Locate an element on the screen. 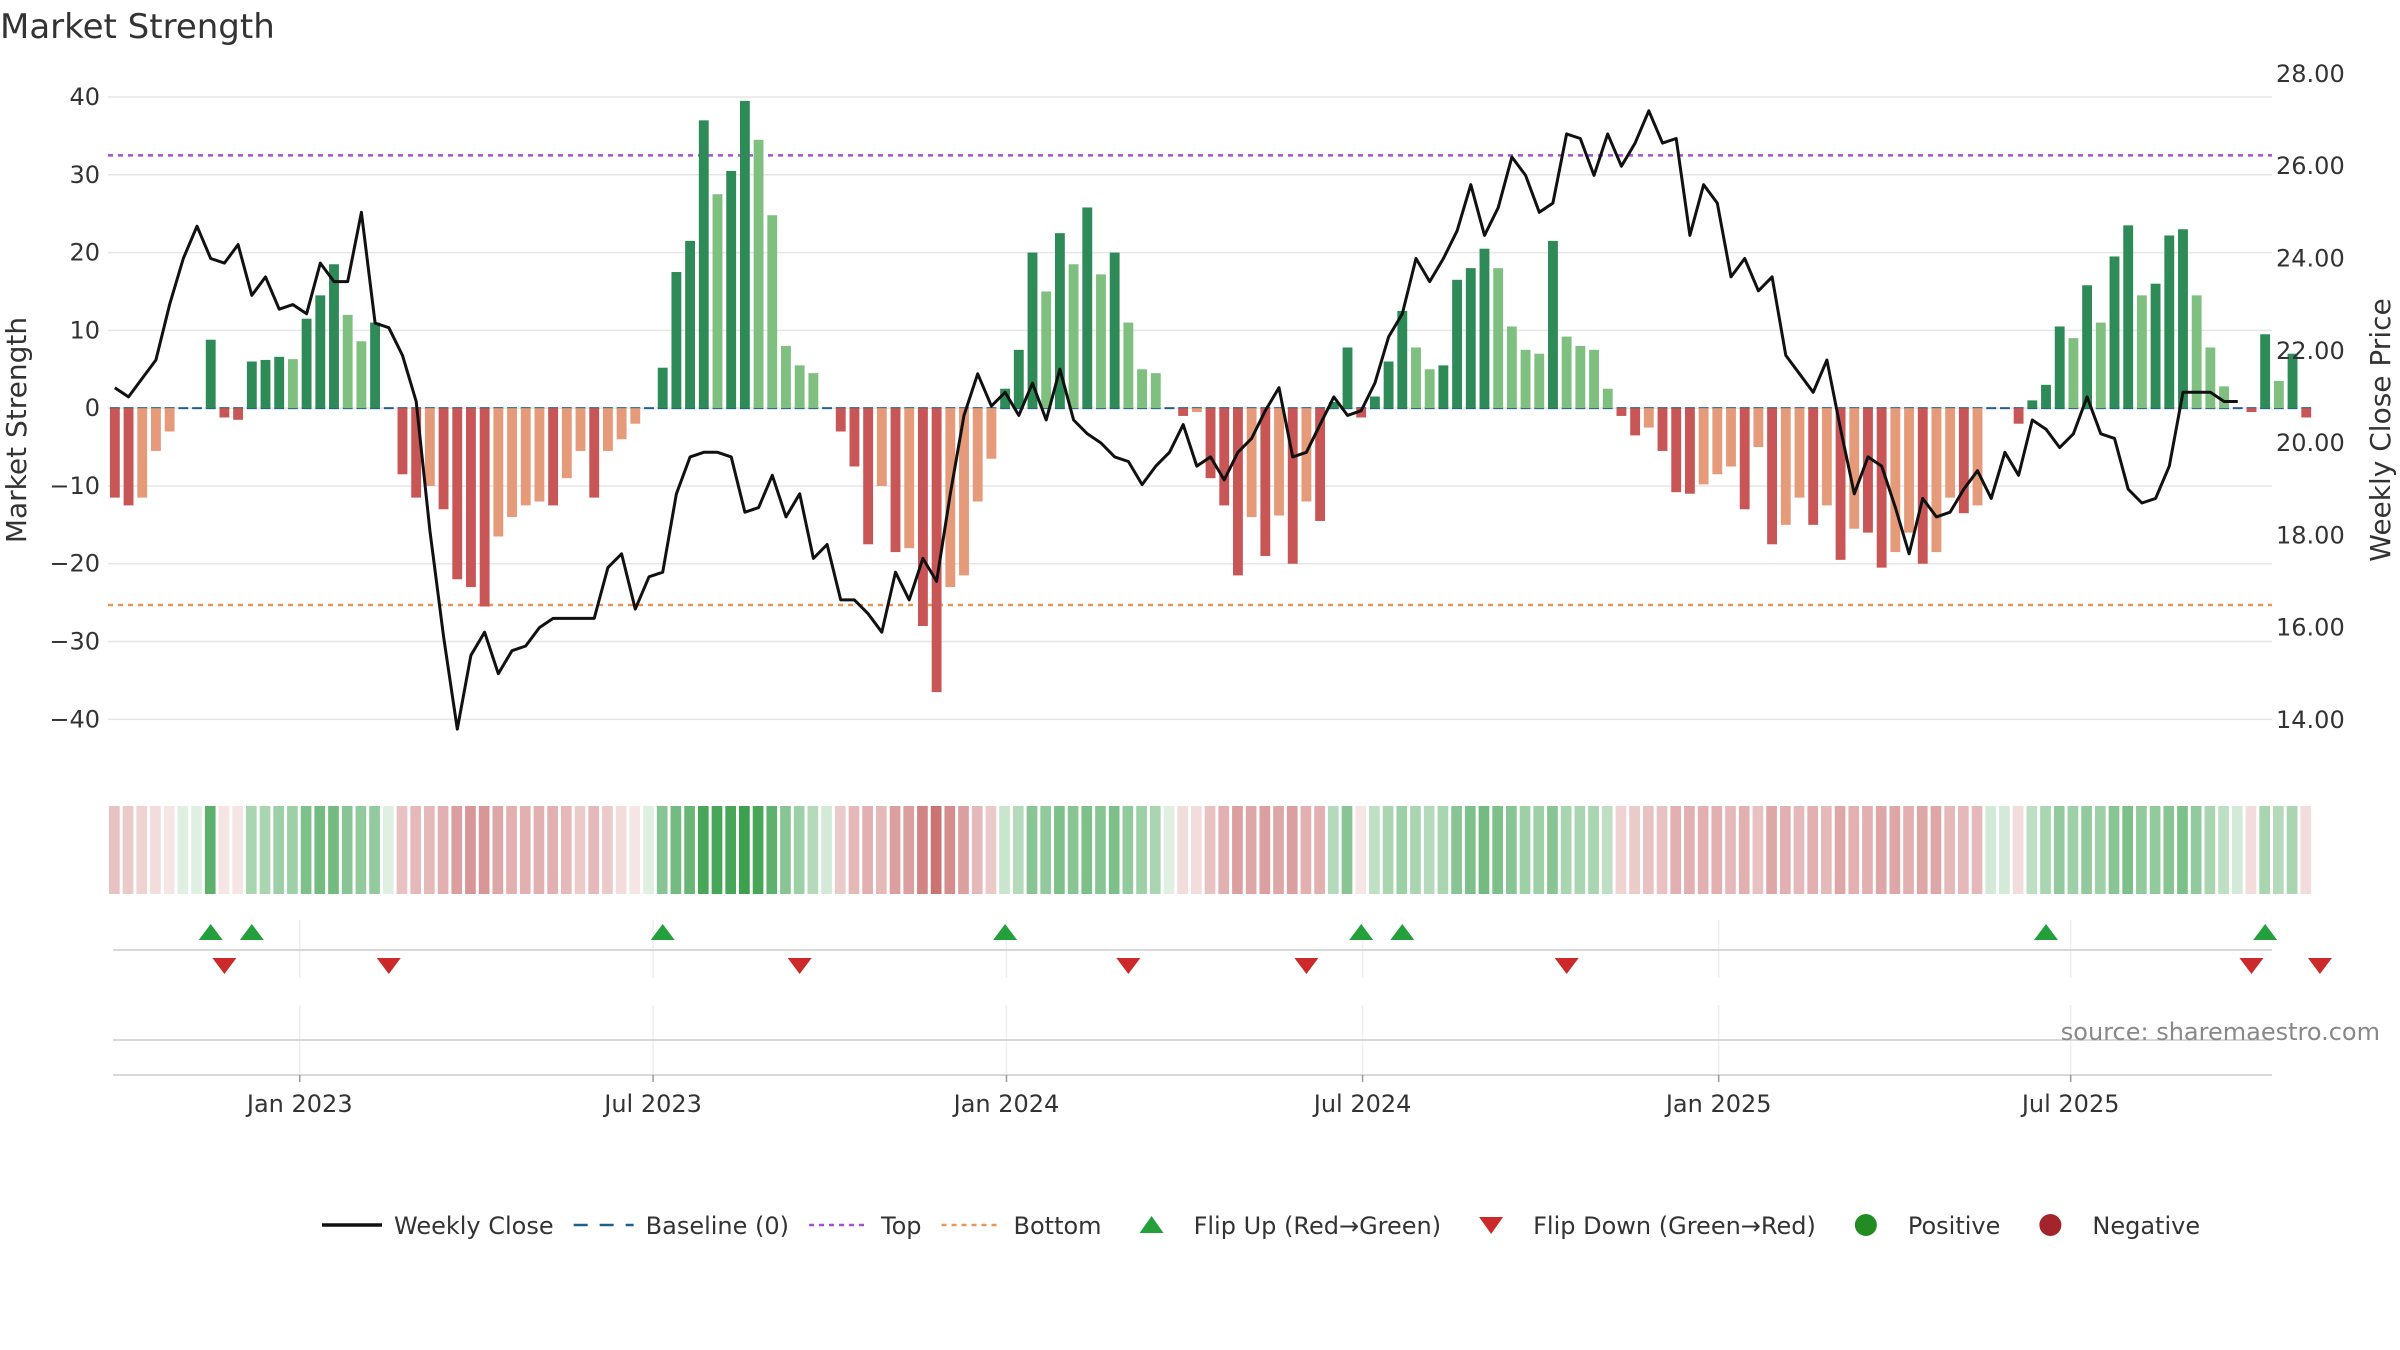 The image size is (2400, 1350). legend-label: Flip Down (Green→Red) is located at coordinates (1674, 1226).